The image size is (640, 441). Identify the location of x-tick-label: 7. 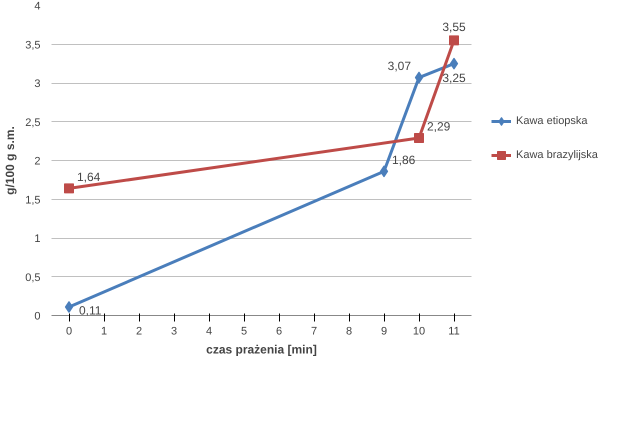
(314, 332).